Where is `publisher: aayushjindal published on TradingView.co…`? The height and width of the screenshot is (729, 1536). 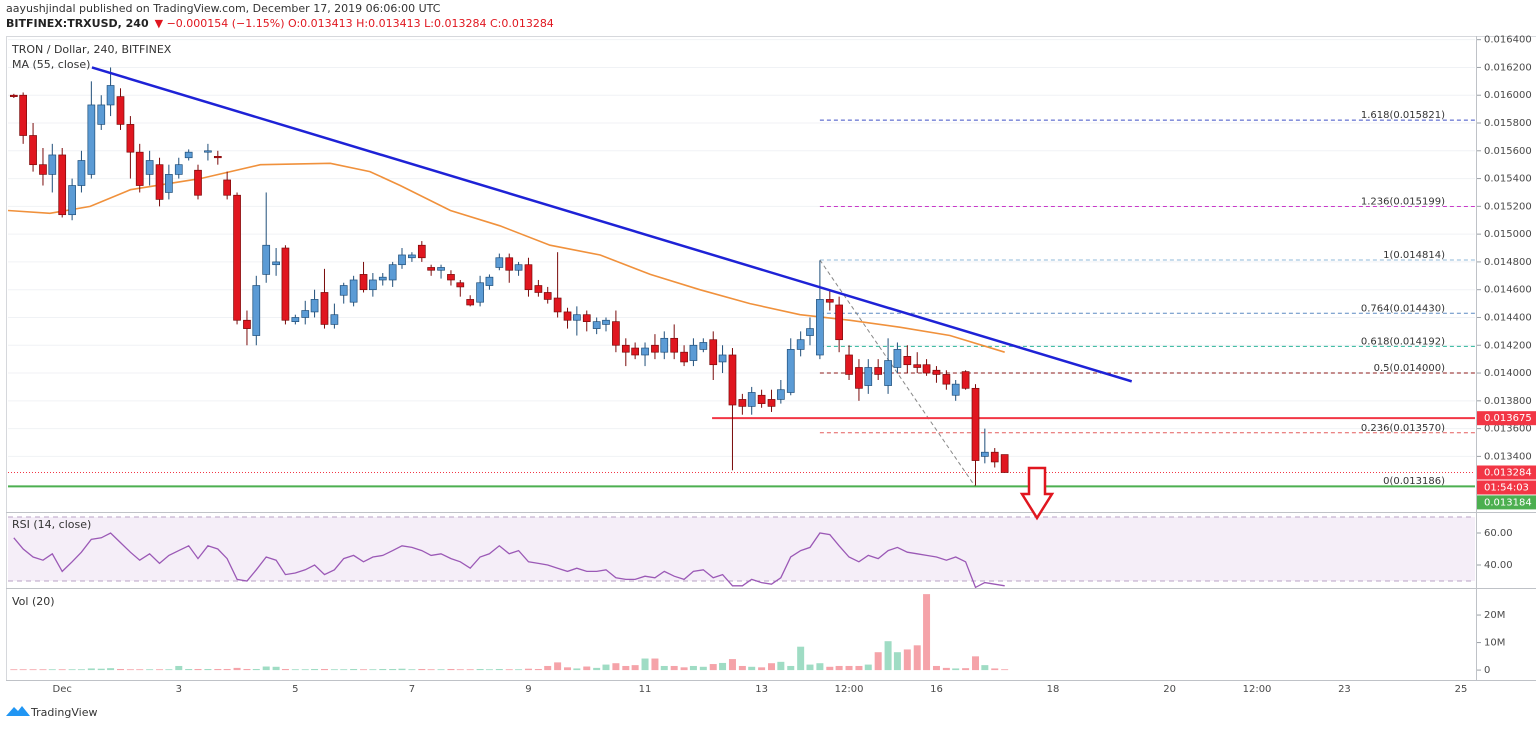 publisher: aayushjindal published on TradingView.co… is located at coordinates (223, 8).